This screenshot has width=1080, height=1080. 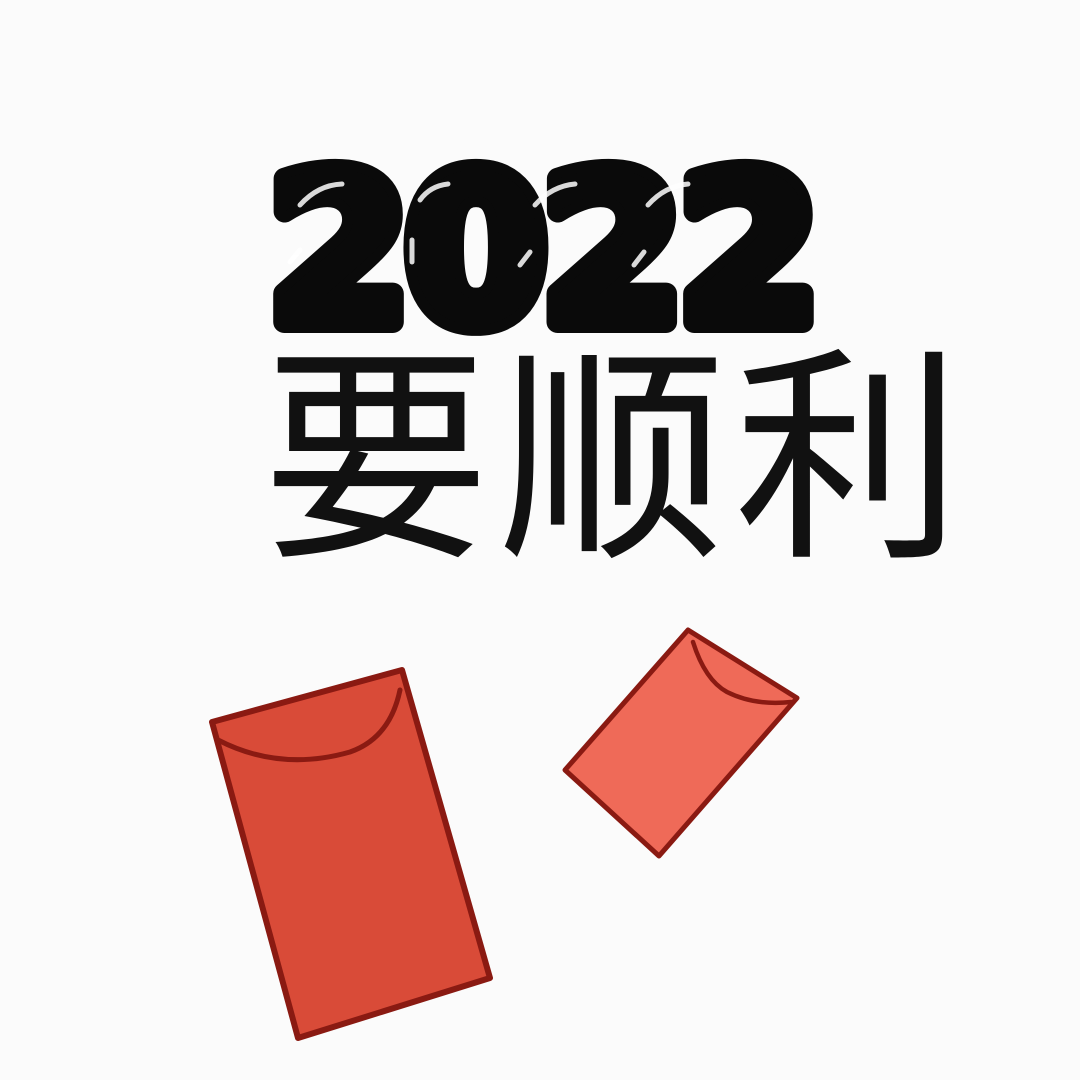 What do you see at coordinates (489, 224) in the screenshot?
I see `gloss-highlights` at bounding box center [489, 224].